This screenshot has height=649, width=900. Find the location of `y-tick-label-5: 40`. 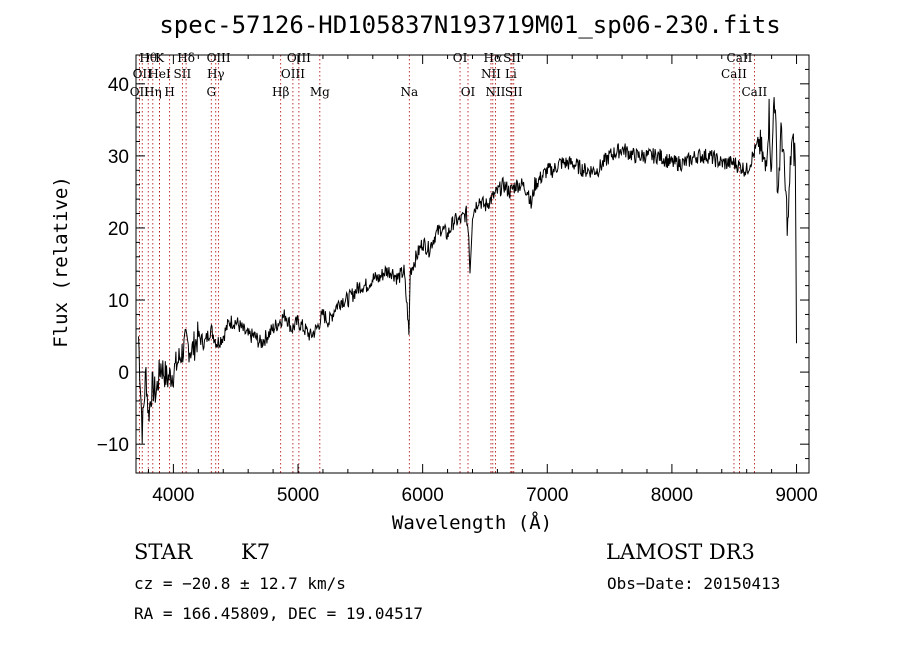

y-tick-label-5: 40 is located at coordinates (118, 85).